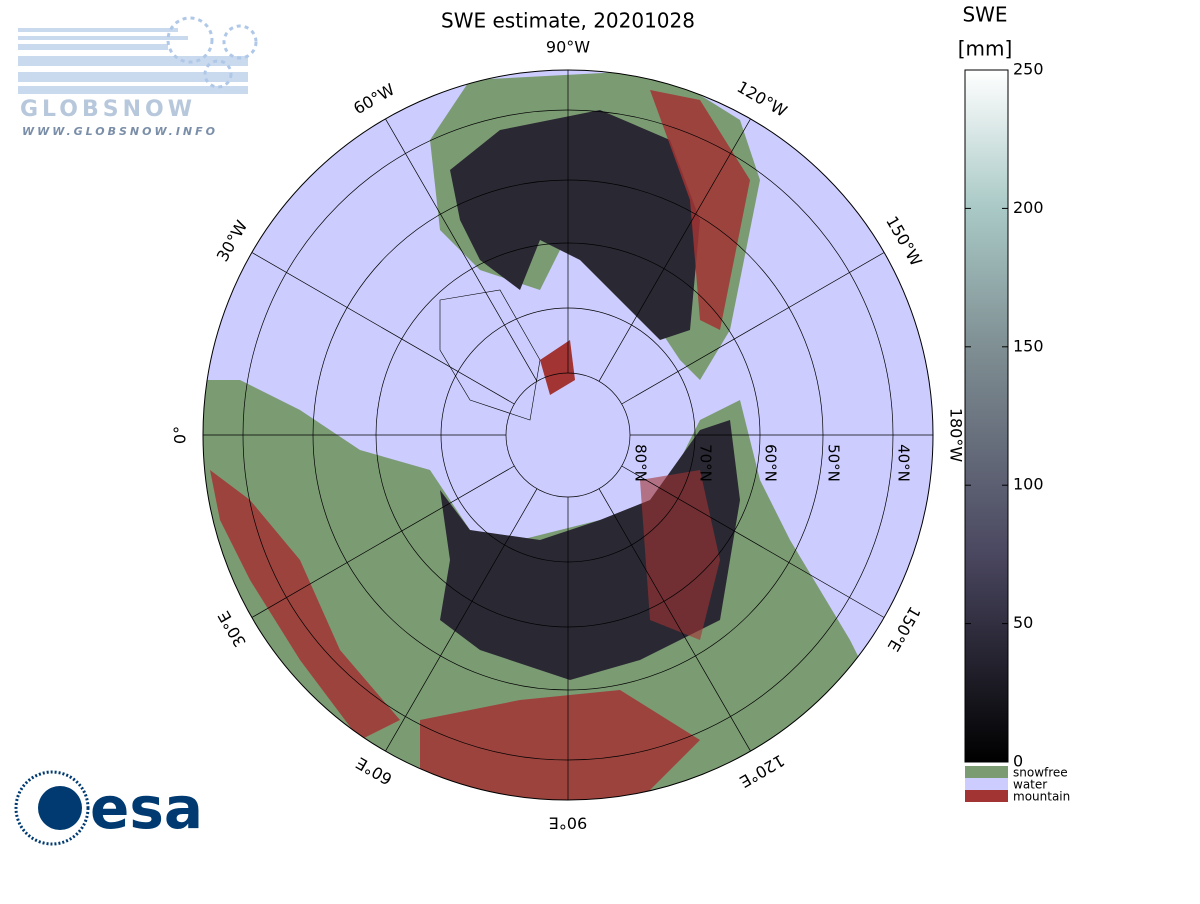  I want to click on colorbar-tick-label: 0, so click(1018, 761).